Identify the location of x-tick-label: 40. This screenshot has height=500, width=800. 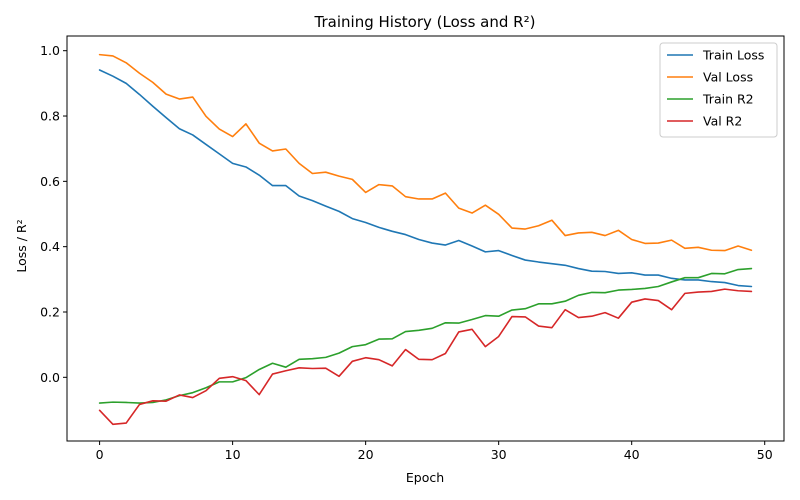
(632, 454).